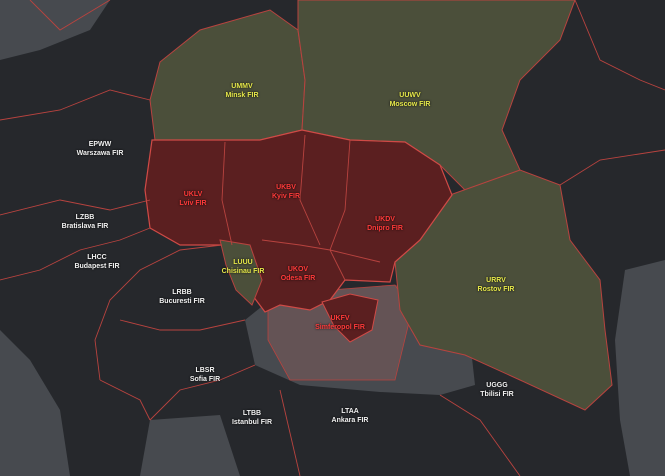 This screenshot has height=476, width=665. Describe the element at coordinates (97, 266) in the screenshot. I see `fir-name: Budapest FIR` at that location.